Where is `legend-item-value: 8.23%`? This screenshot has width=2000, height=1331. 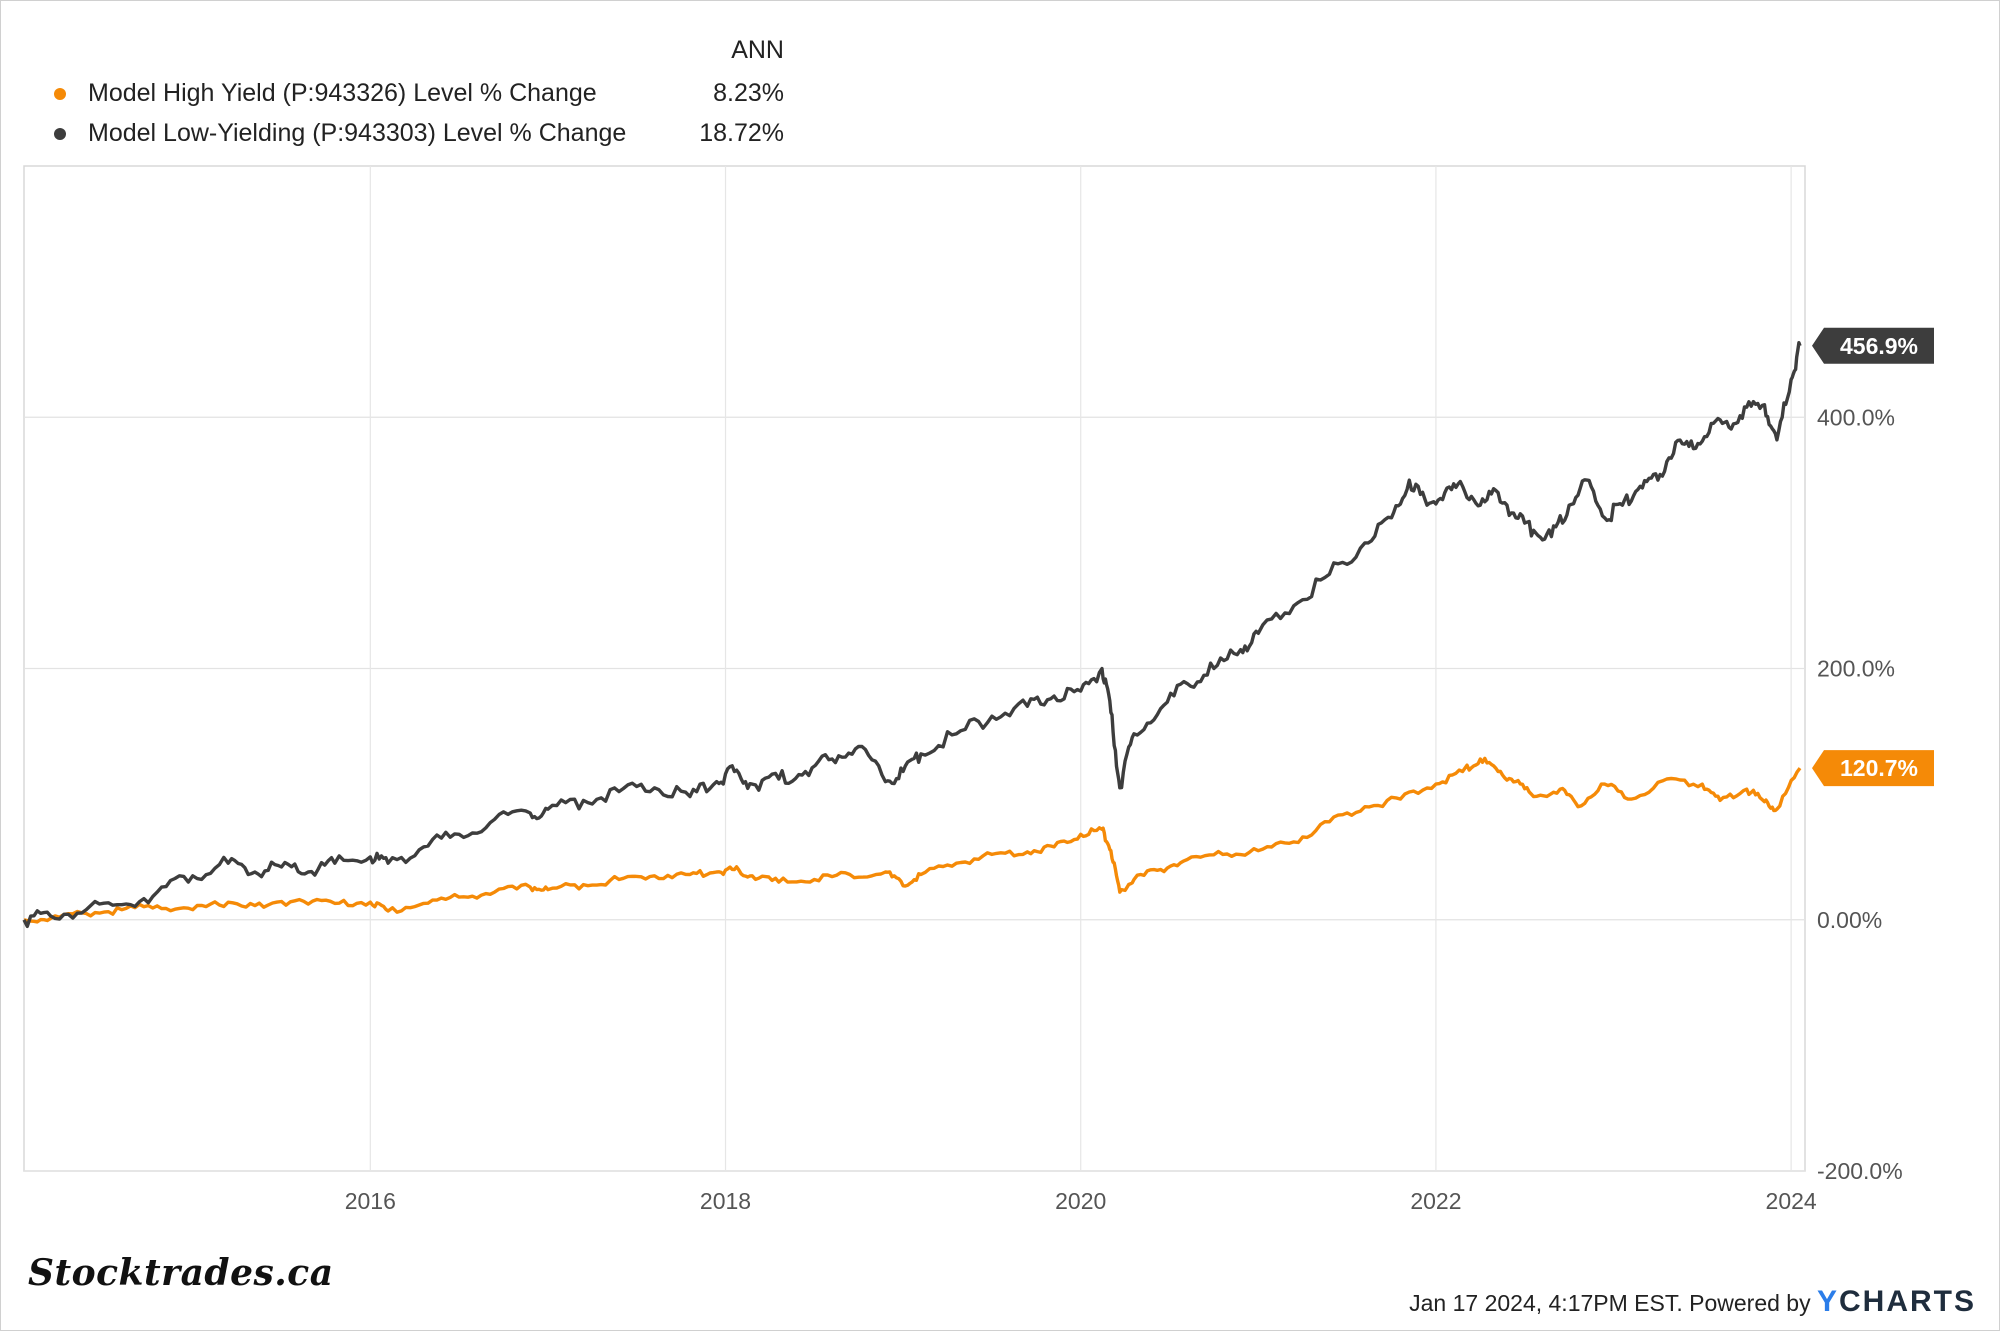 legend-item-value: 8.23% is located at coordinates (748, 93).